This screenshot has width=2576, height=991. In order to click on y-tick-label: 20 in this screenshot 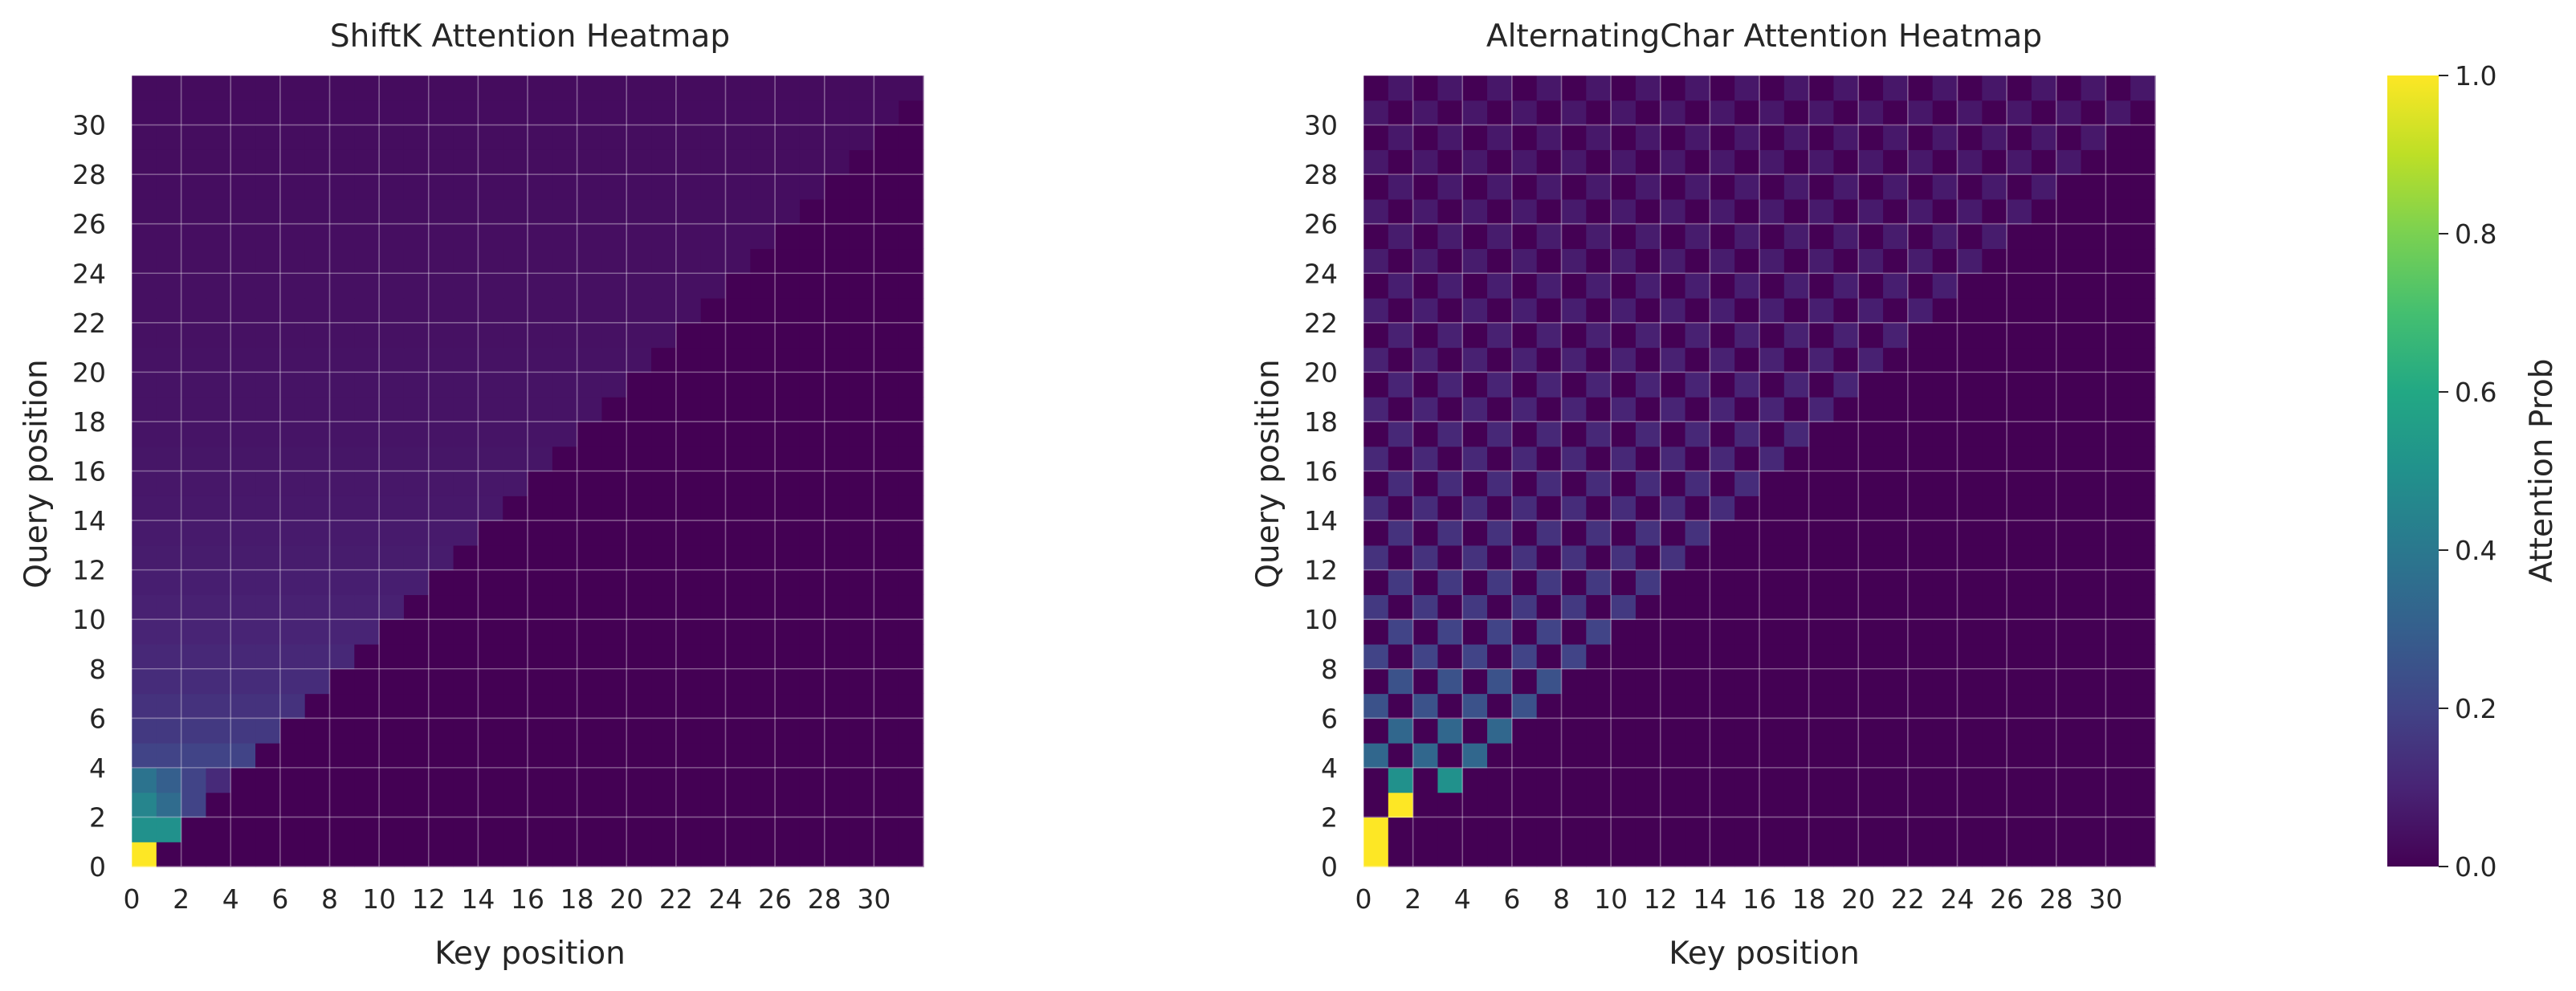, I will do `click(1321, 372)`.